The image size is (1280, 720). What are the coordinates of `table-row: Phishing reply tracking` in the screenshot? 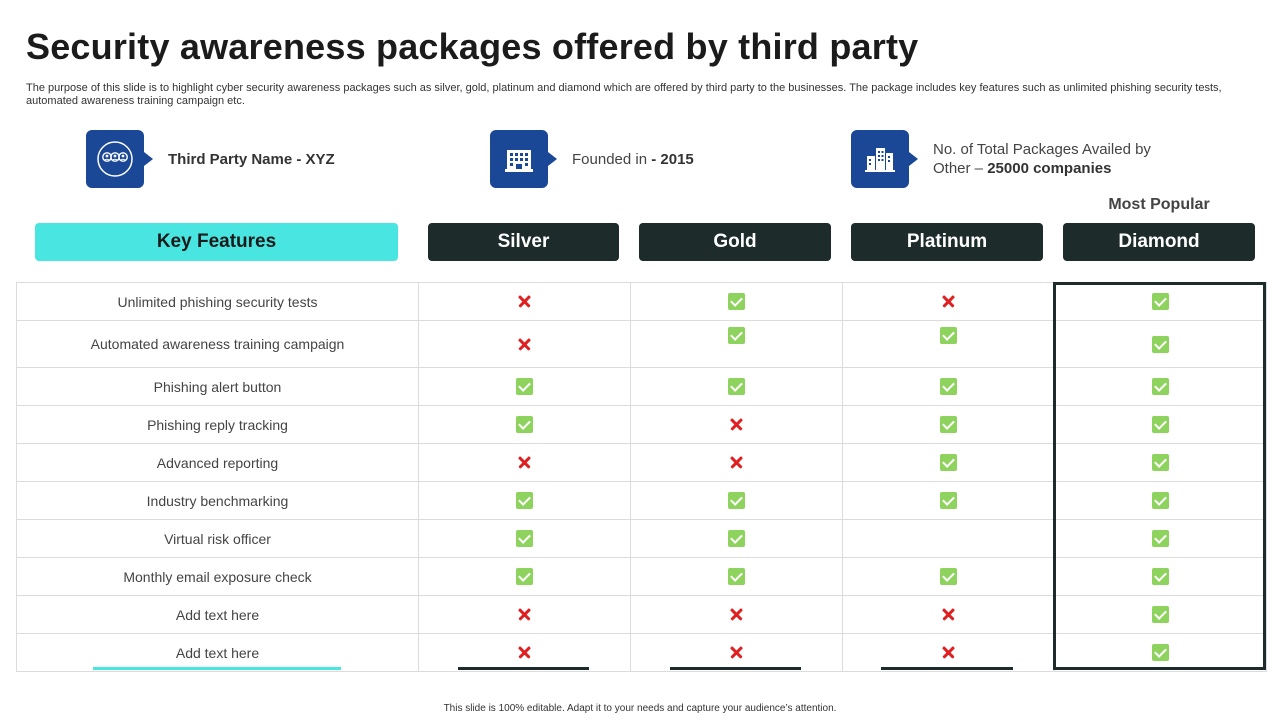 It's located at (641, 424).